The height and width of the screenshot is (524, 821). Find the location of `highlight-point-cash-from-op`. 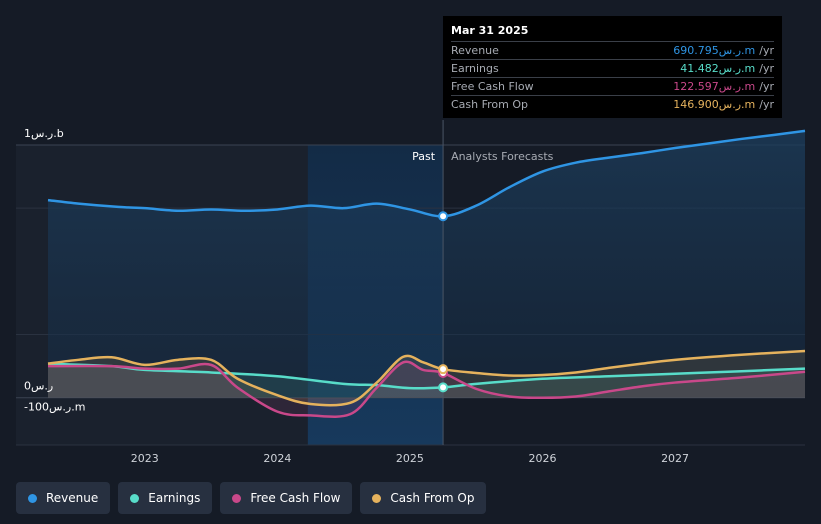

highlight-point-cash-from-op is located at coordinates (443, 369).